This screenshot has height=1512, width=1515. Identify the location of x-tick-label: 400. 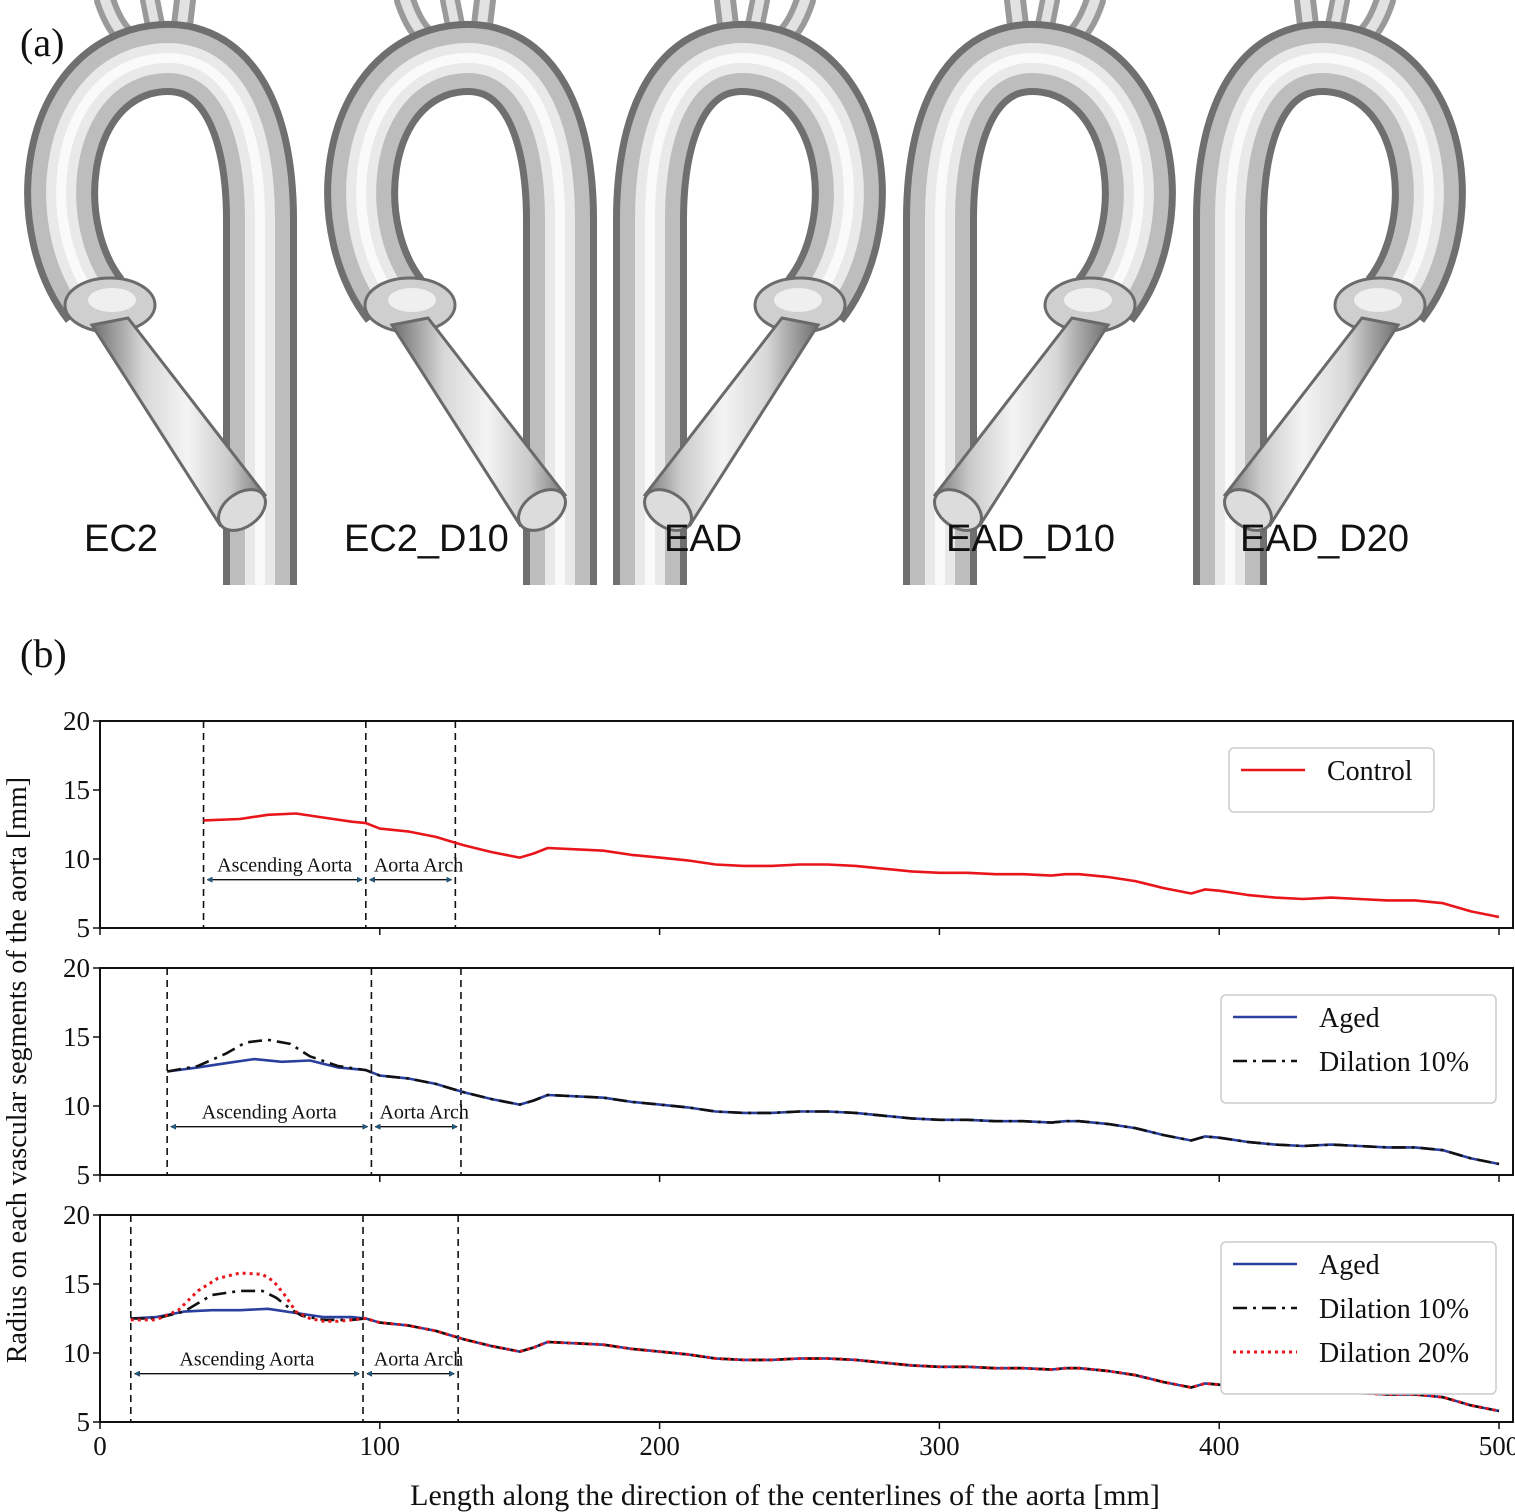
(1219, 1446).